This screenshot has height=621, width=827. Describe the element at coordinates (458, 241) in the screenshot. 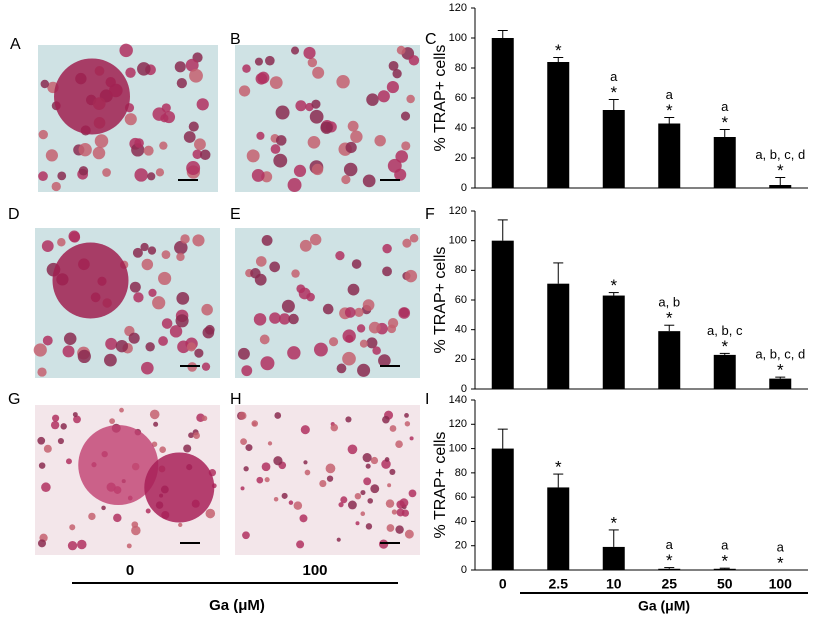

I see `y-tick-label: 100` at that location.